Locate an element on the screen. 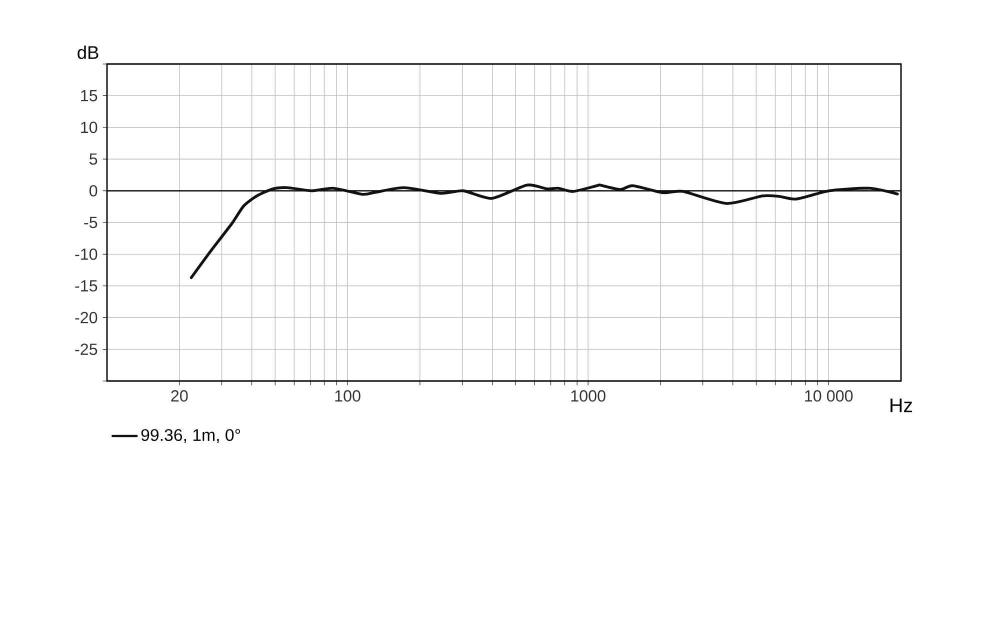  y-tick-label: -10 is located at coordinates (86, 254).